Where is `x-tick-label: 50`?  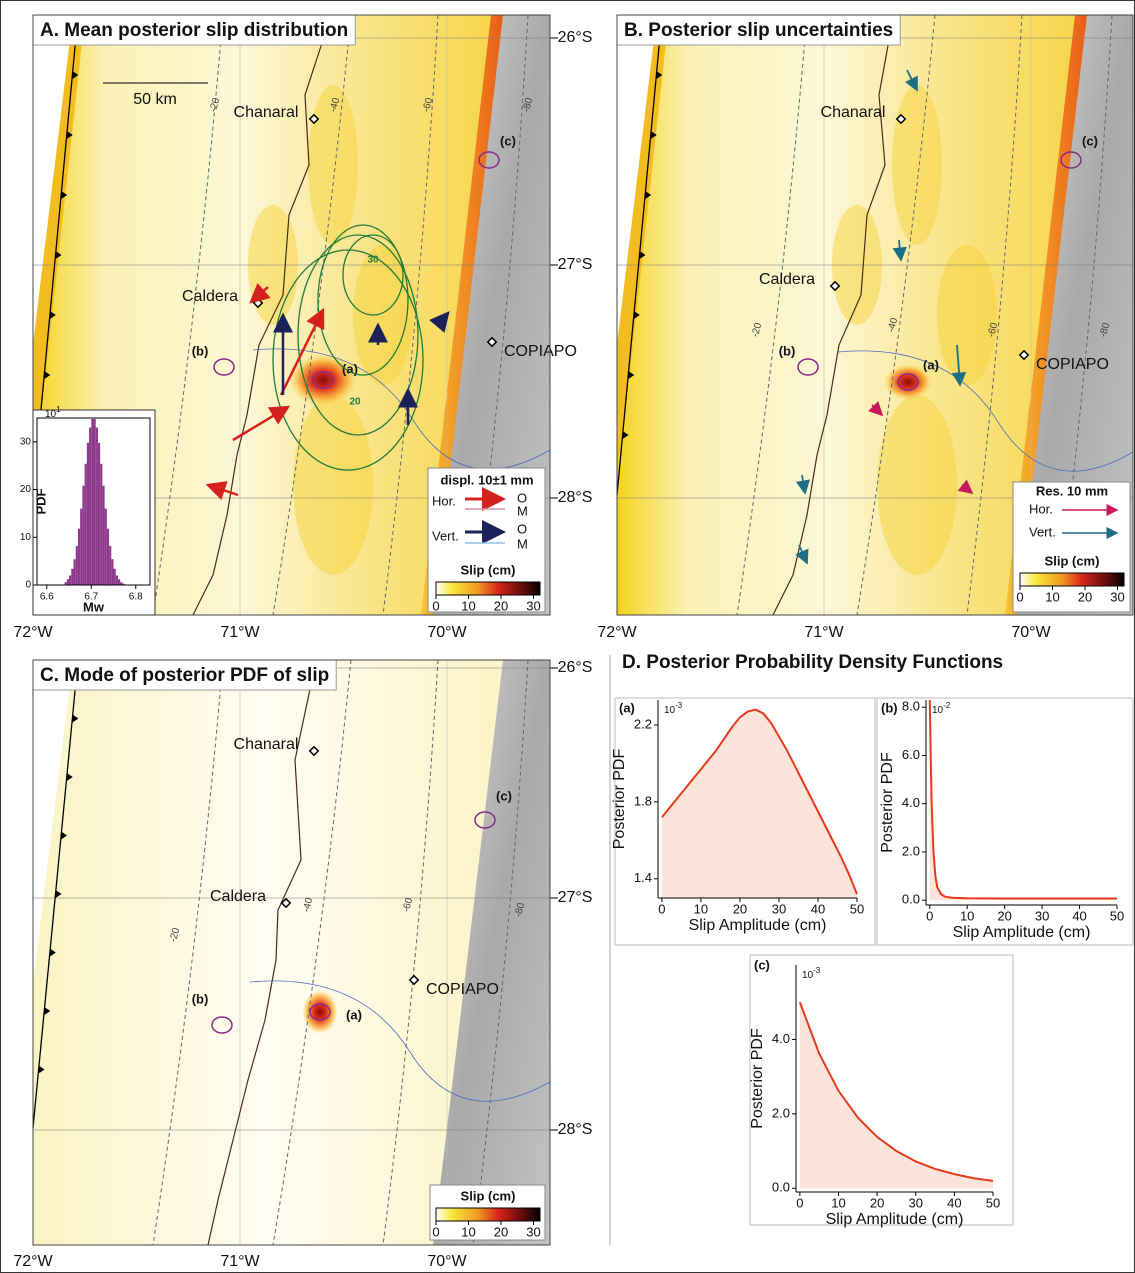
x-tick-label: 50 is located at coordinates (1117, 915).